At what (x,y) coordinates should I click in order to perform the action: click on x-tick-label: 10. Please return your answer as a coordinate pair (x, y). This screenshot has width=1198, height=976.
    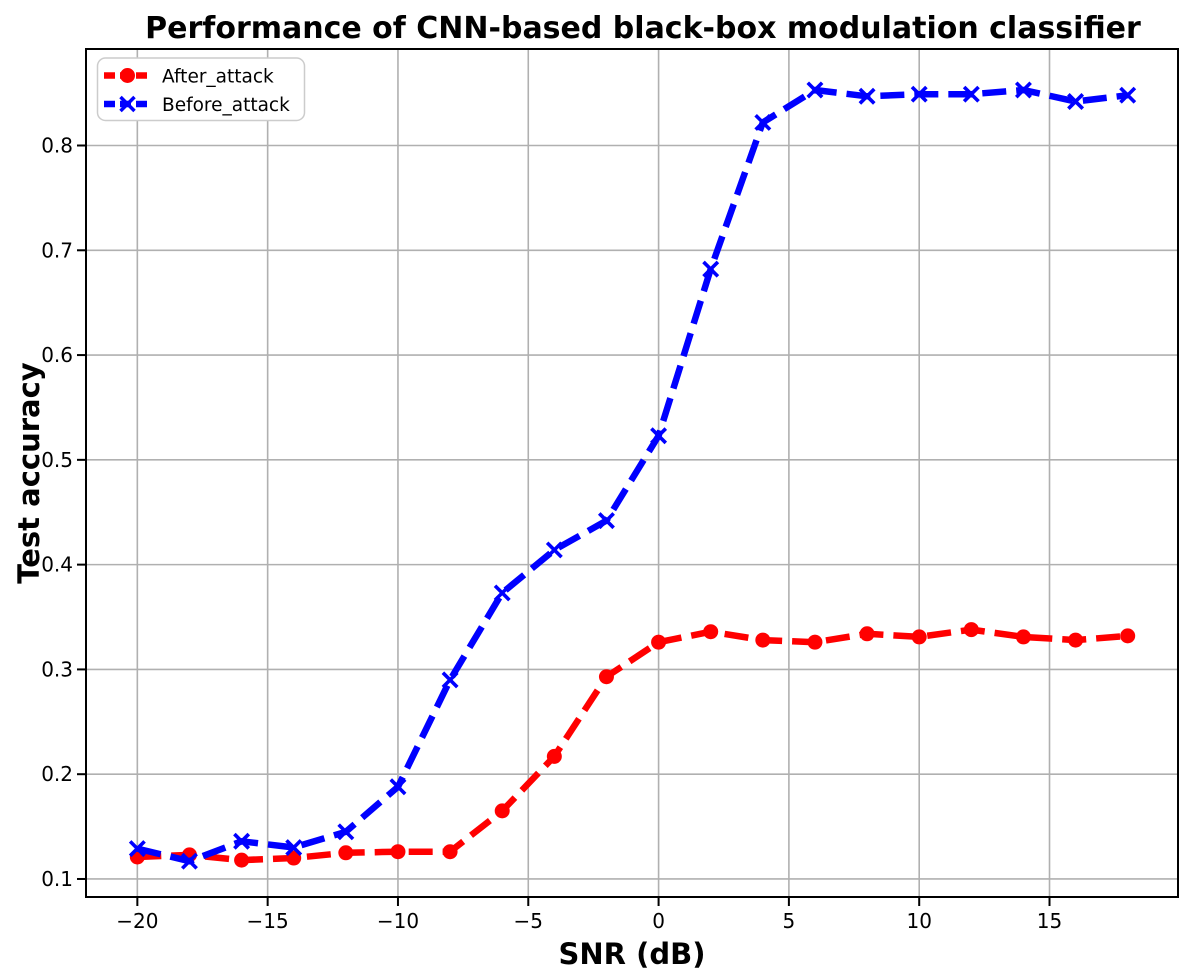
    Looking at the image, I should click on (918, 921).